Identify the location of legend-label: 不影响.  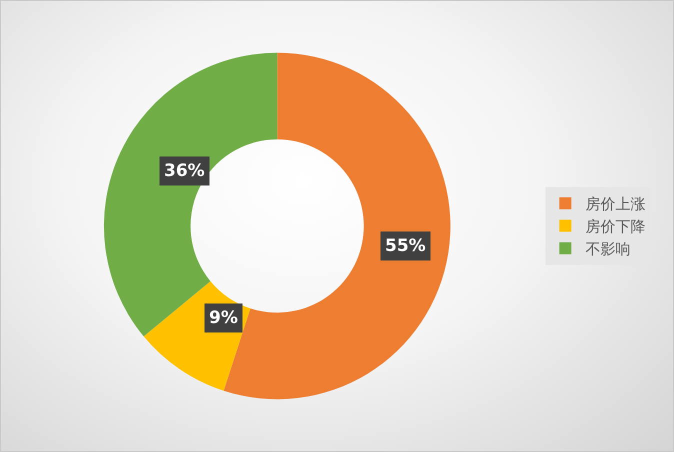
(607, 249).